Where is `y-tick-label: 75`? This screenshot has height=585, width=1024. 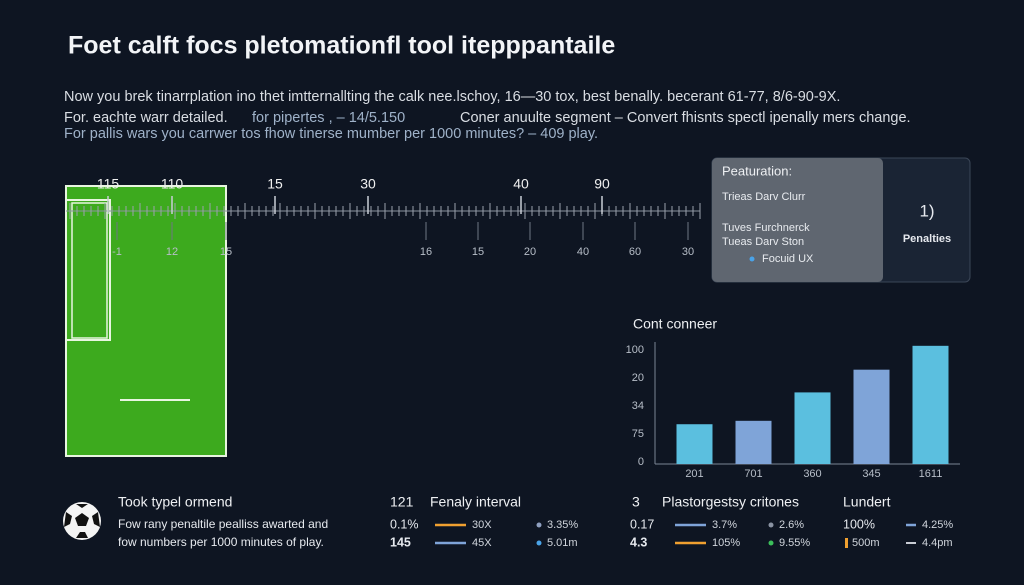 y-tick-label: 75 is located at coordinates (638, 434).